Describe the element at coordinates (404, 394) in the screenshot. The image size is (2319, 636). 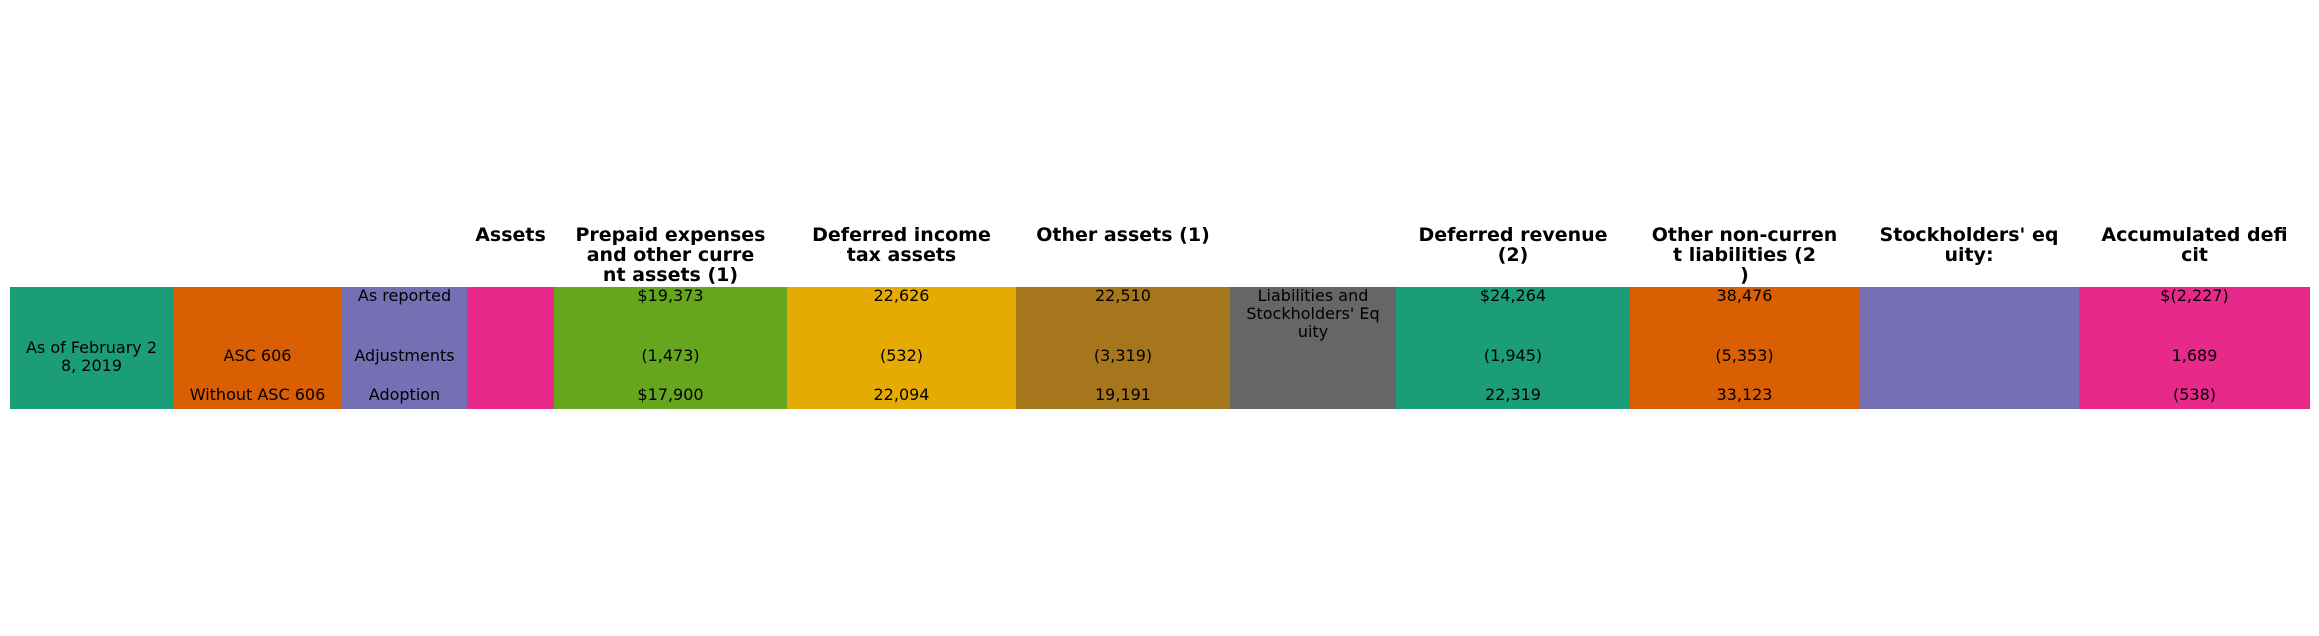
I see `table-cell: Adoption` at that location.